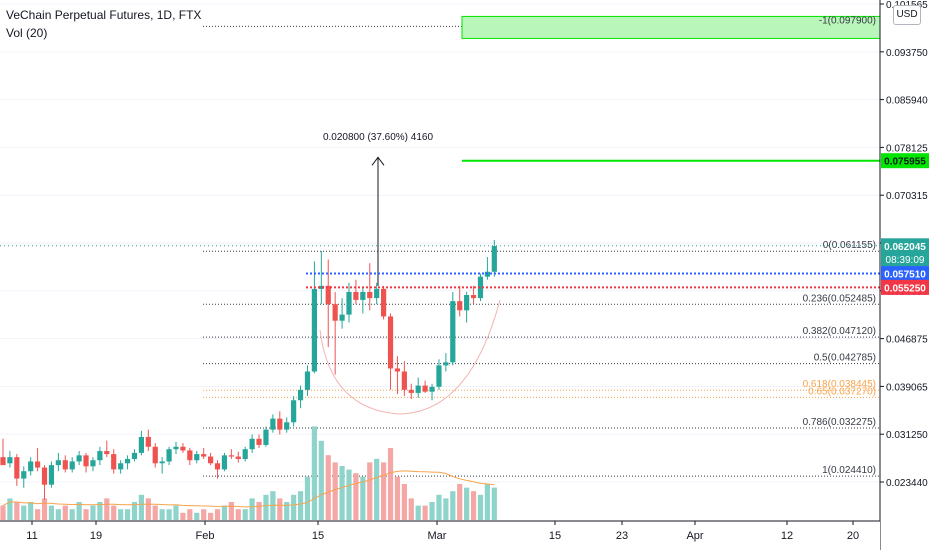  I want to click on measure-tool: 0.020800 (37.60%) 4160, so click(378, 209).